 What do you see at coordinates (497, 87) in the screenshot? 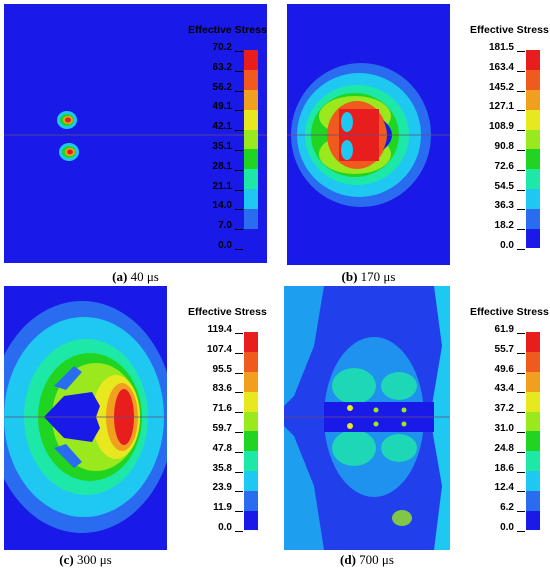
I see `tick-label: 145.2` at bounding box center [497, 87].